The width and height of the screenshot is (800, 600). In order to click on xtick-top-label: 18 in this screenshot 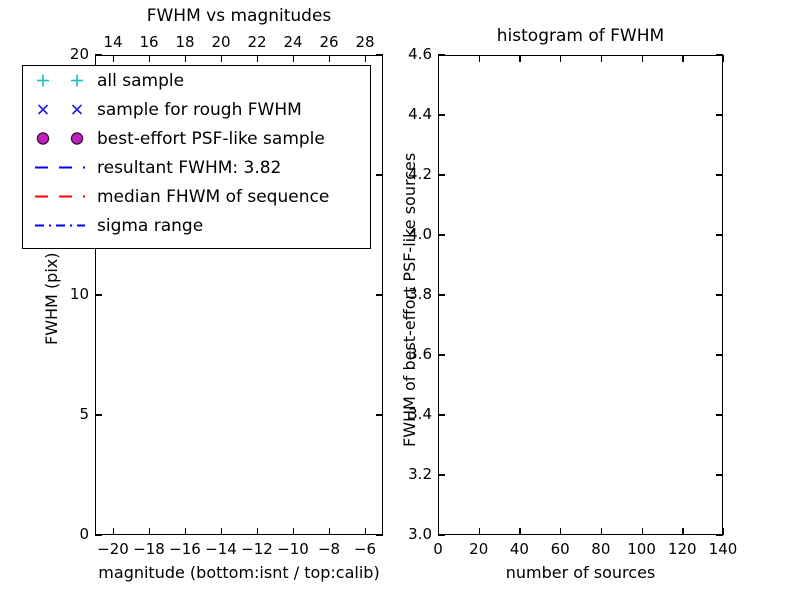, I will do `click(185, 42)`.